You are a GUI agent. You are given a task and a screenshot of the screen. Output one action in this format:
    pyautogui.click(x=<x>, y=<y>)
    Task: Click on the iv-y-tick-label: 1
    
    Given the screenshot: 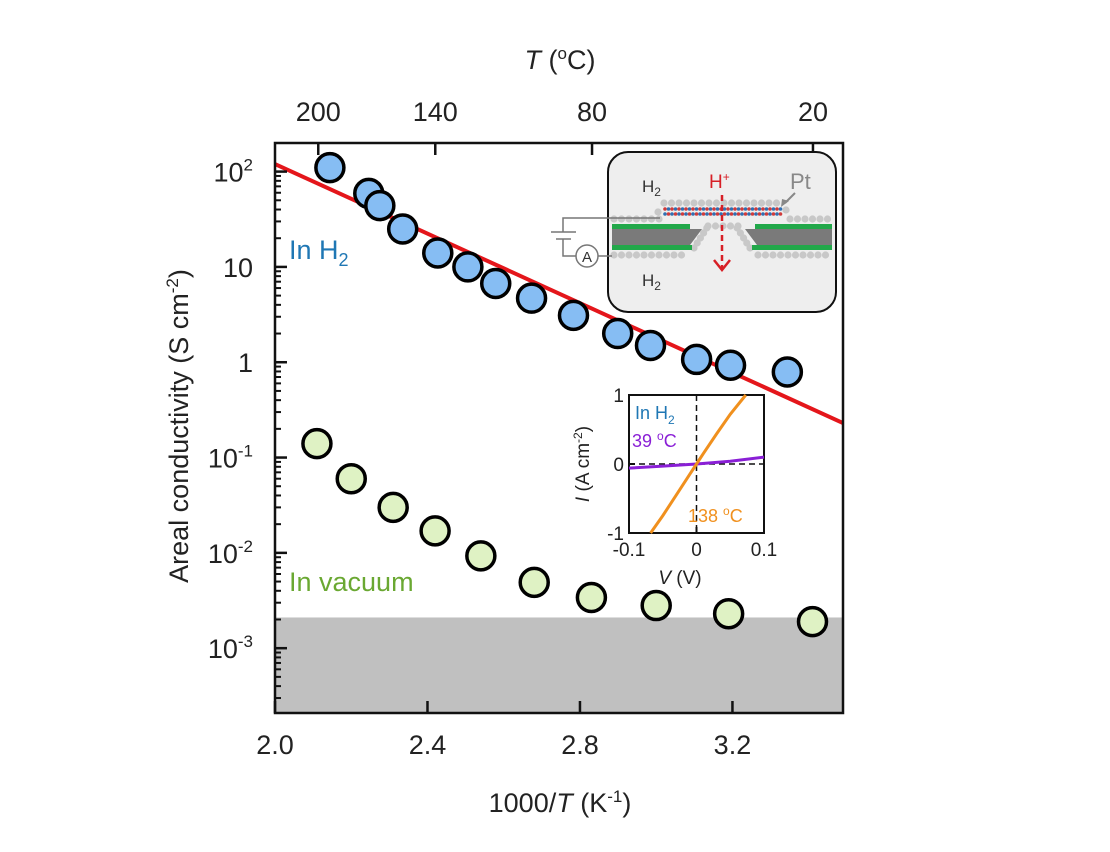 What is the action you would take?
    pyautogui.click(x=618, y=396)
    